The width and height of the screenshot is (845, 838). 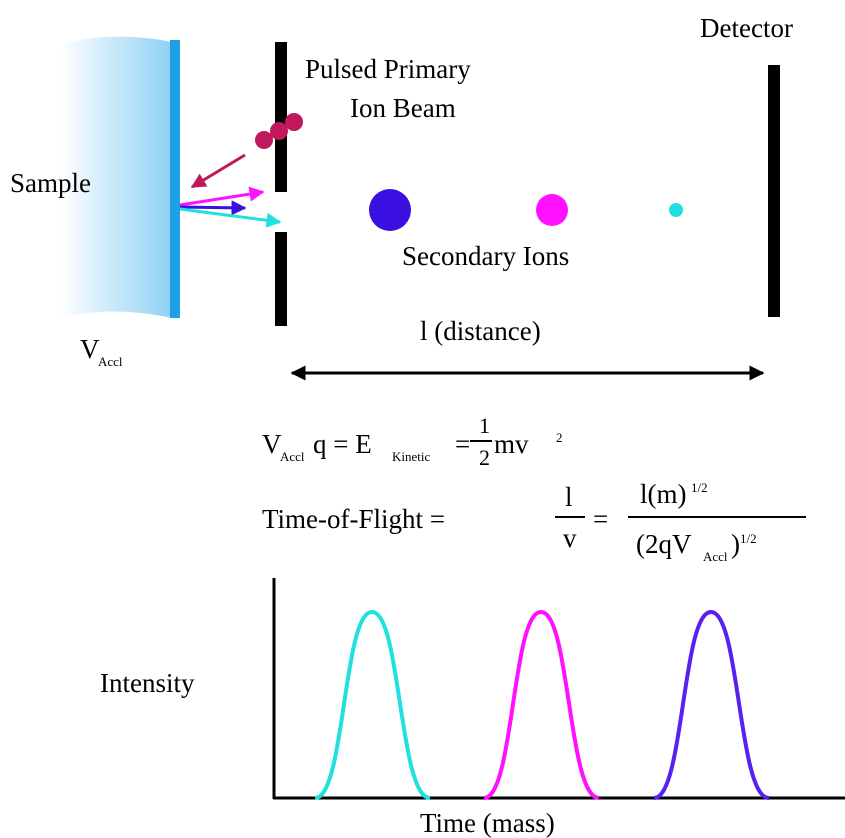 What do you see at coordinates (175, 179) in the screenshot?
I see `sample-surface` at bounding box center [175, 179].